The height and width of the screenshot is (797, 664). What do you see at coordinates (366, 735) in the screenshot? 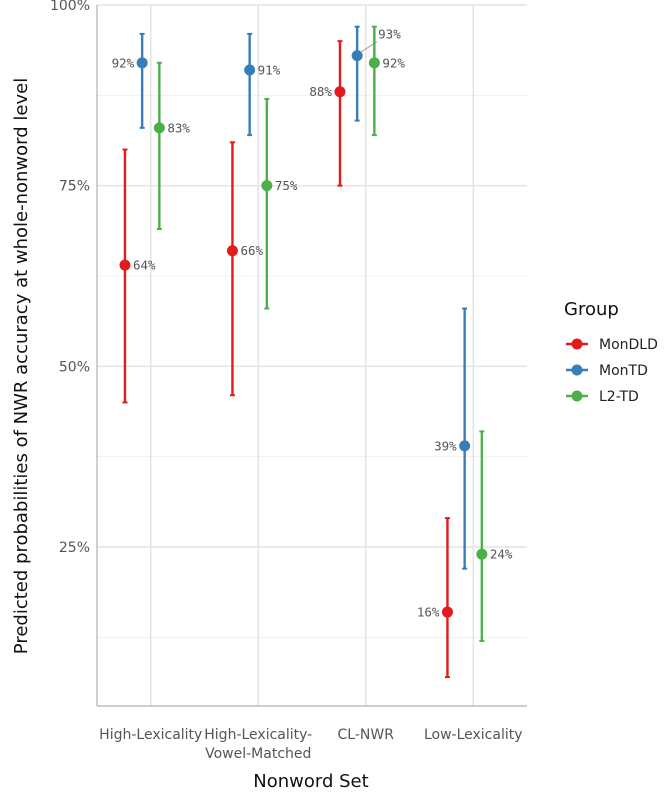
I see `x-tick-label: CL-NWR` at bounding box center [366, 735].